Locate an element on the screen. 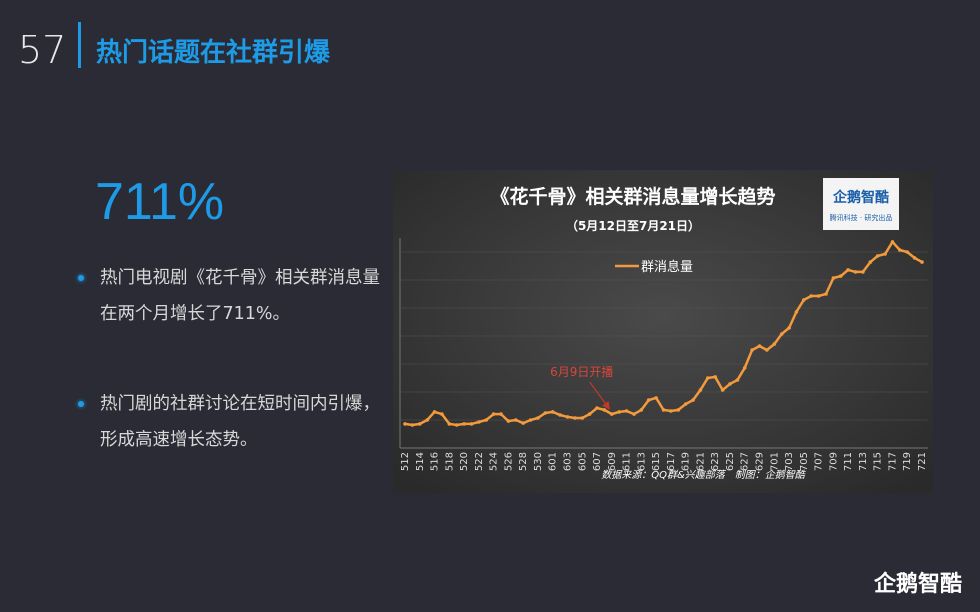 This screenshot has width=980, height=612. chart-source: 数据来源：QQ群&兴趣部落 制图：企鹅智酷 is located at coordinates (704, 475).